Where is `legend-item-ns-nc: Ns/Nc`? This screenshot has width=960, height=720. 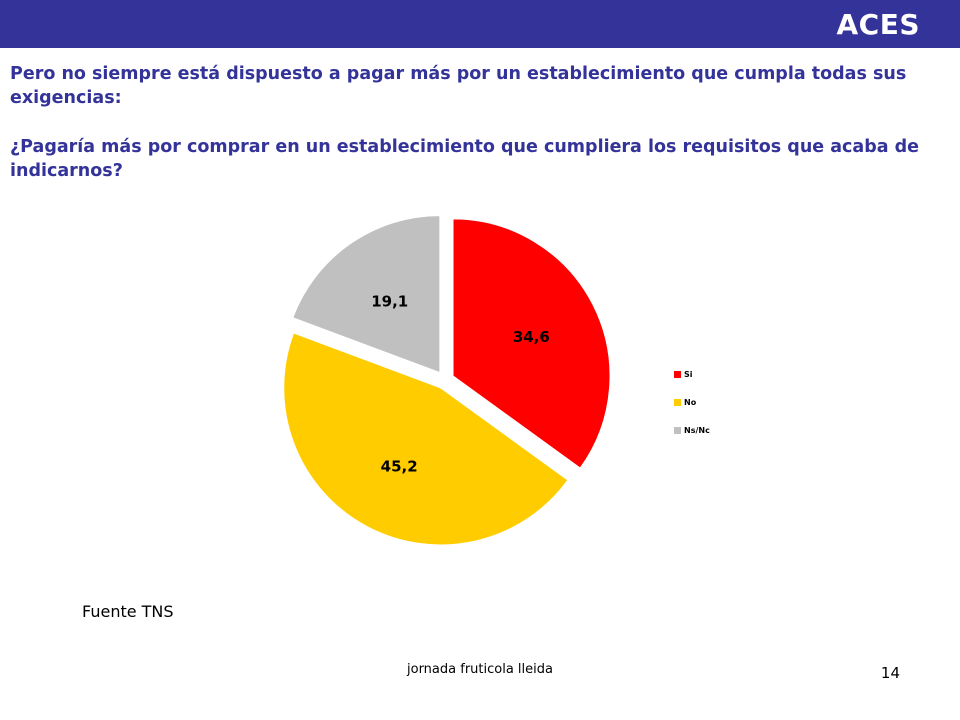
legend-item-ns-nc: Ns/Nc is located at coordinates (692, 430).